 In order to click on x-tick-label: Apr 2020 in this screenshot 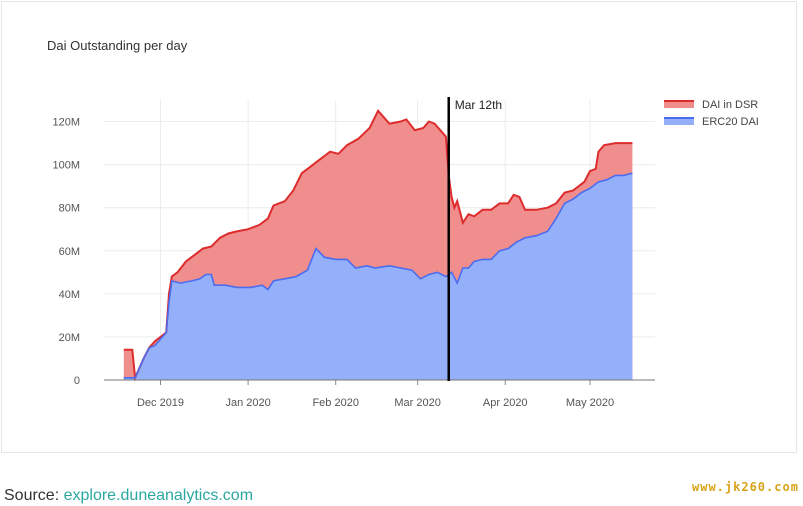, I will do `click(505, 403)`.